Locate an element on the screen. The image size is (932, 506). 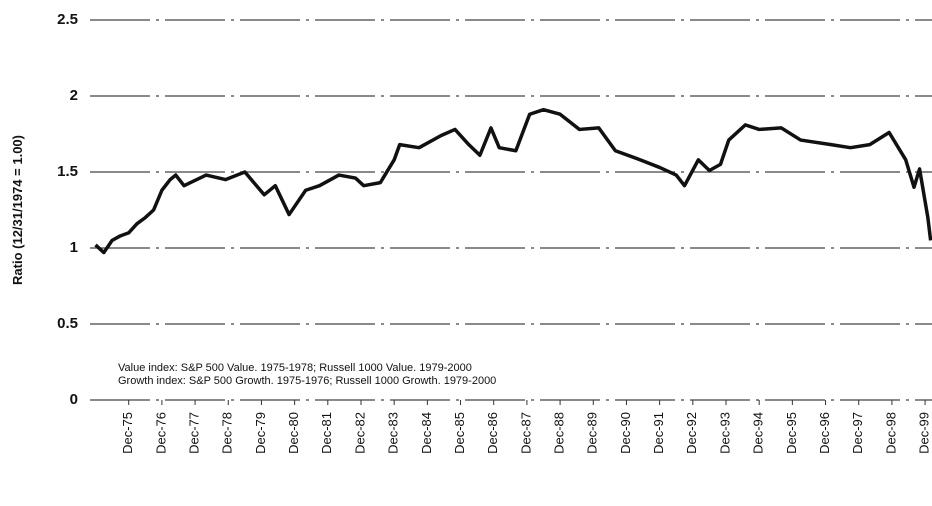
x-tick-label: Dec-92 is located at coordinates (691, 433).